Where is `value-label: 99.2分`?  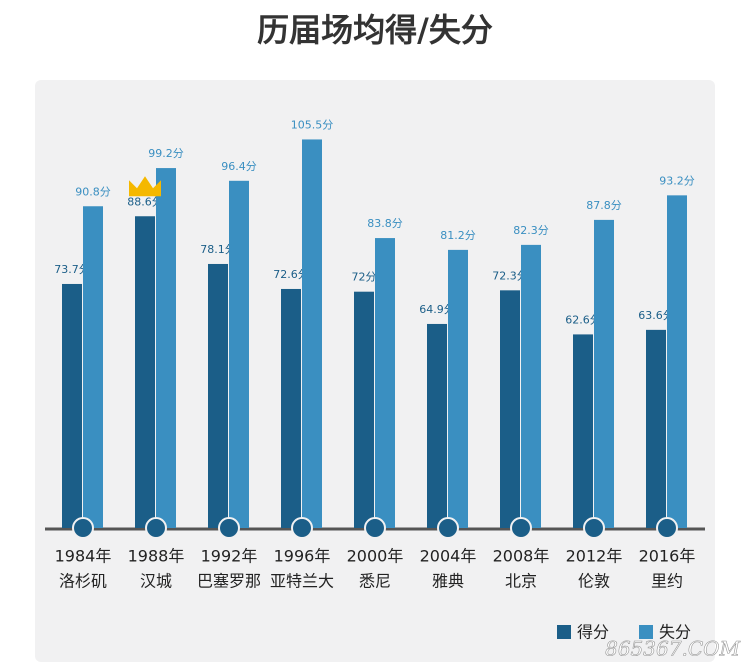
value-label: 99.2分 is located at coordinates (166, 153).